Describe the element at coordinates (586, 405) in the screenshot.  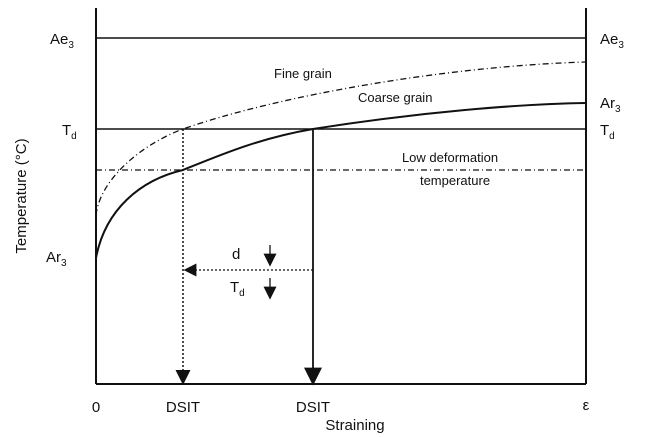
I see `x-end-label: ε` at that location.